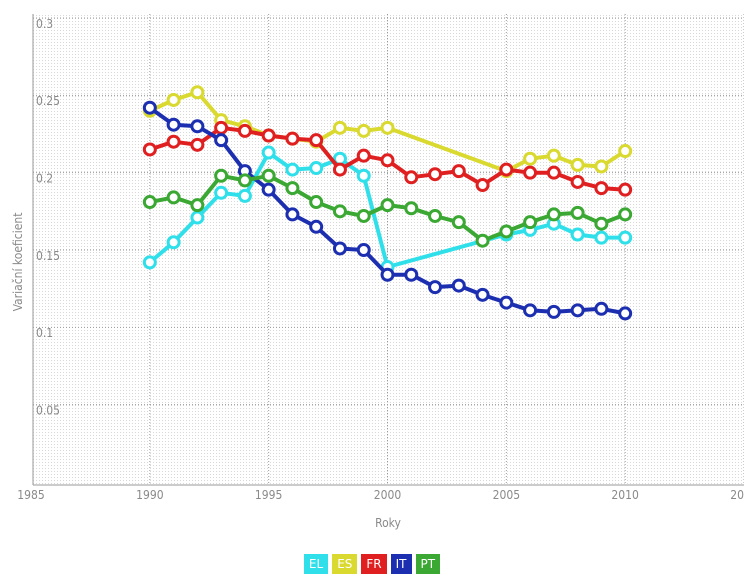 This screenshot has width=744, height=579. Describe the element at coordinates (268, 495) in the screenshot. I see `x-tick-label: 1995` at that location.